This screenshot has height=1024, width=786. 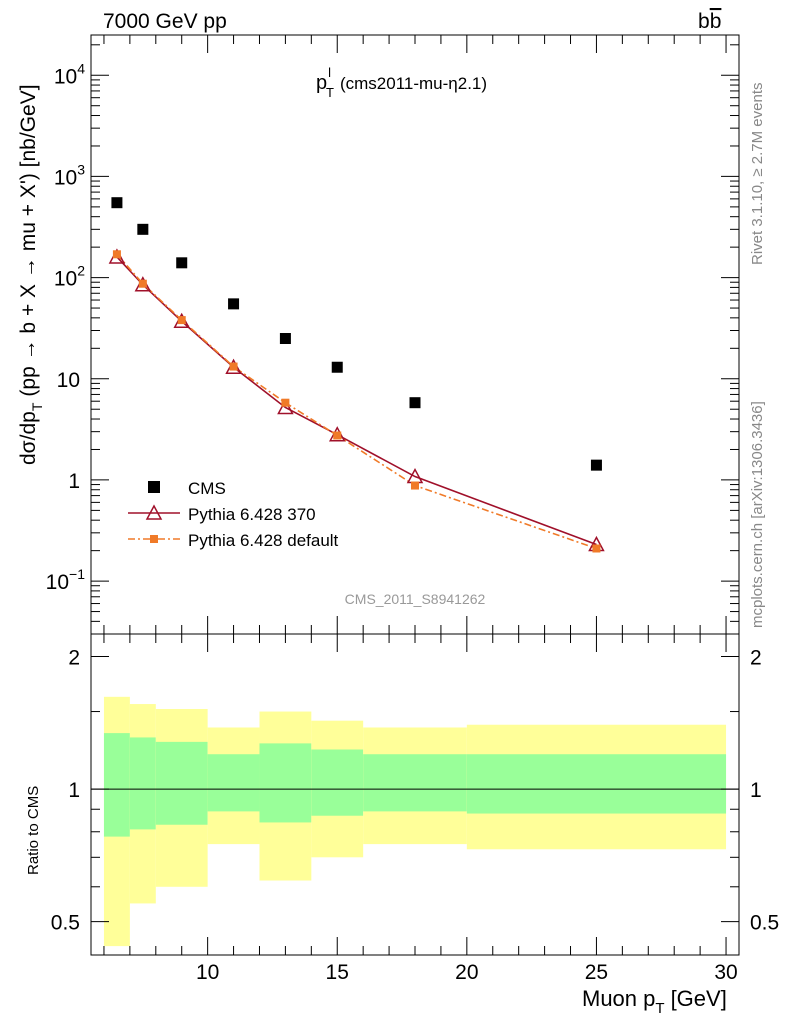 I want to click on ratio-x-tick-label: 15, so click(x=337, y=972).